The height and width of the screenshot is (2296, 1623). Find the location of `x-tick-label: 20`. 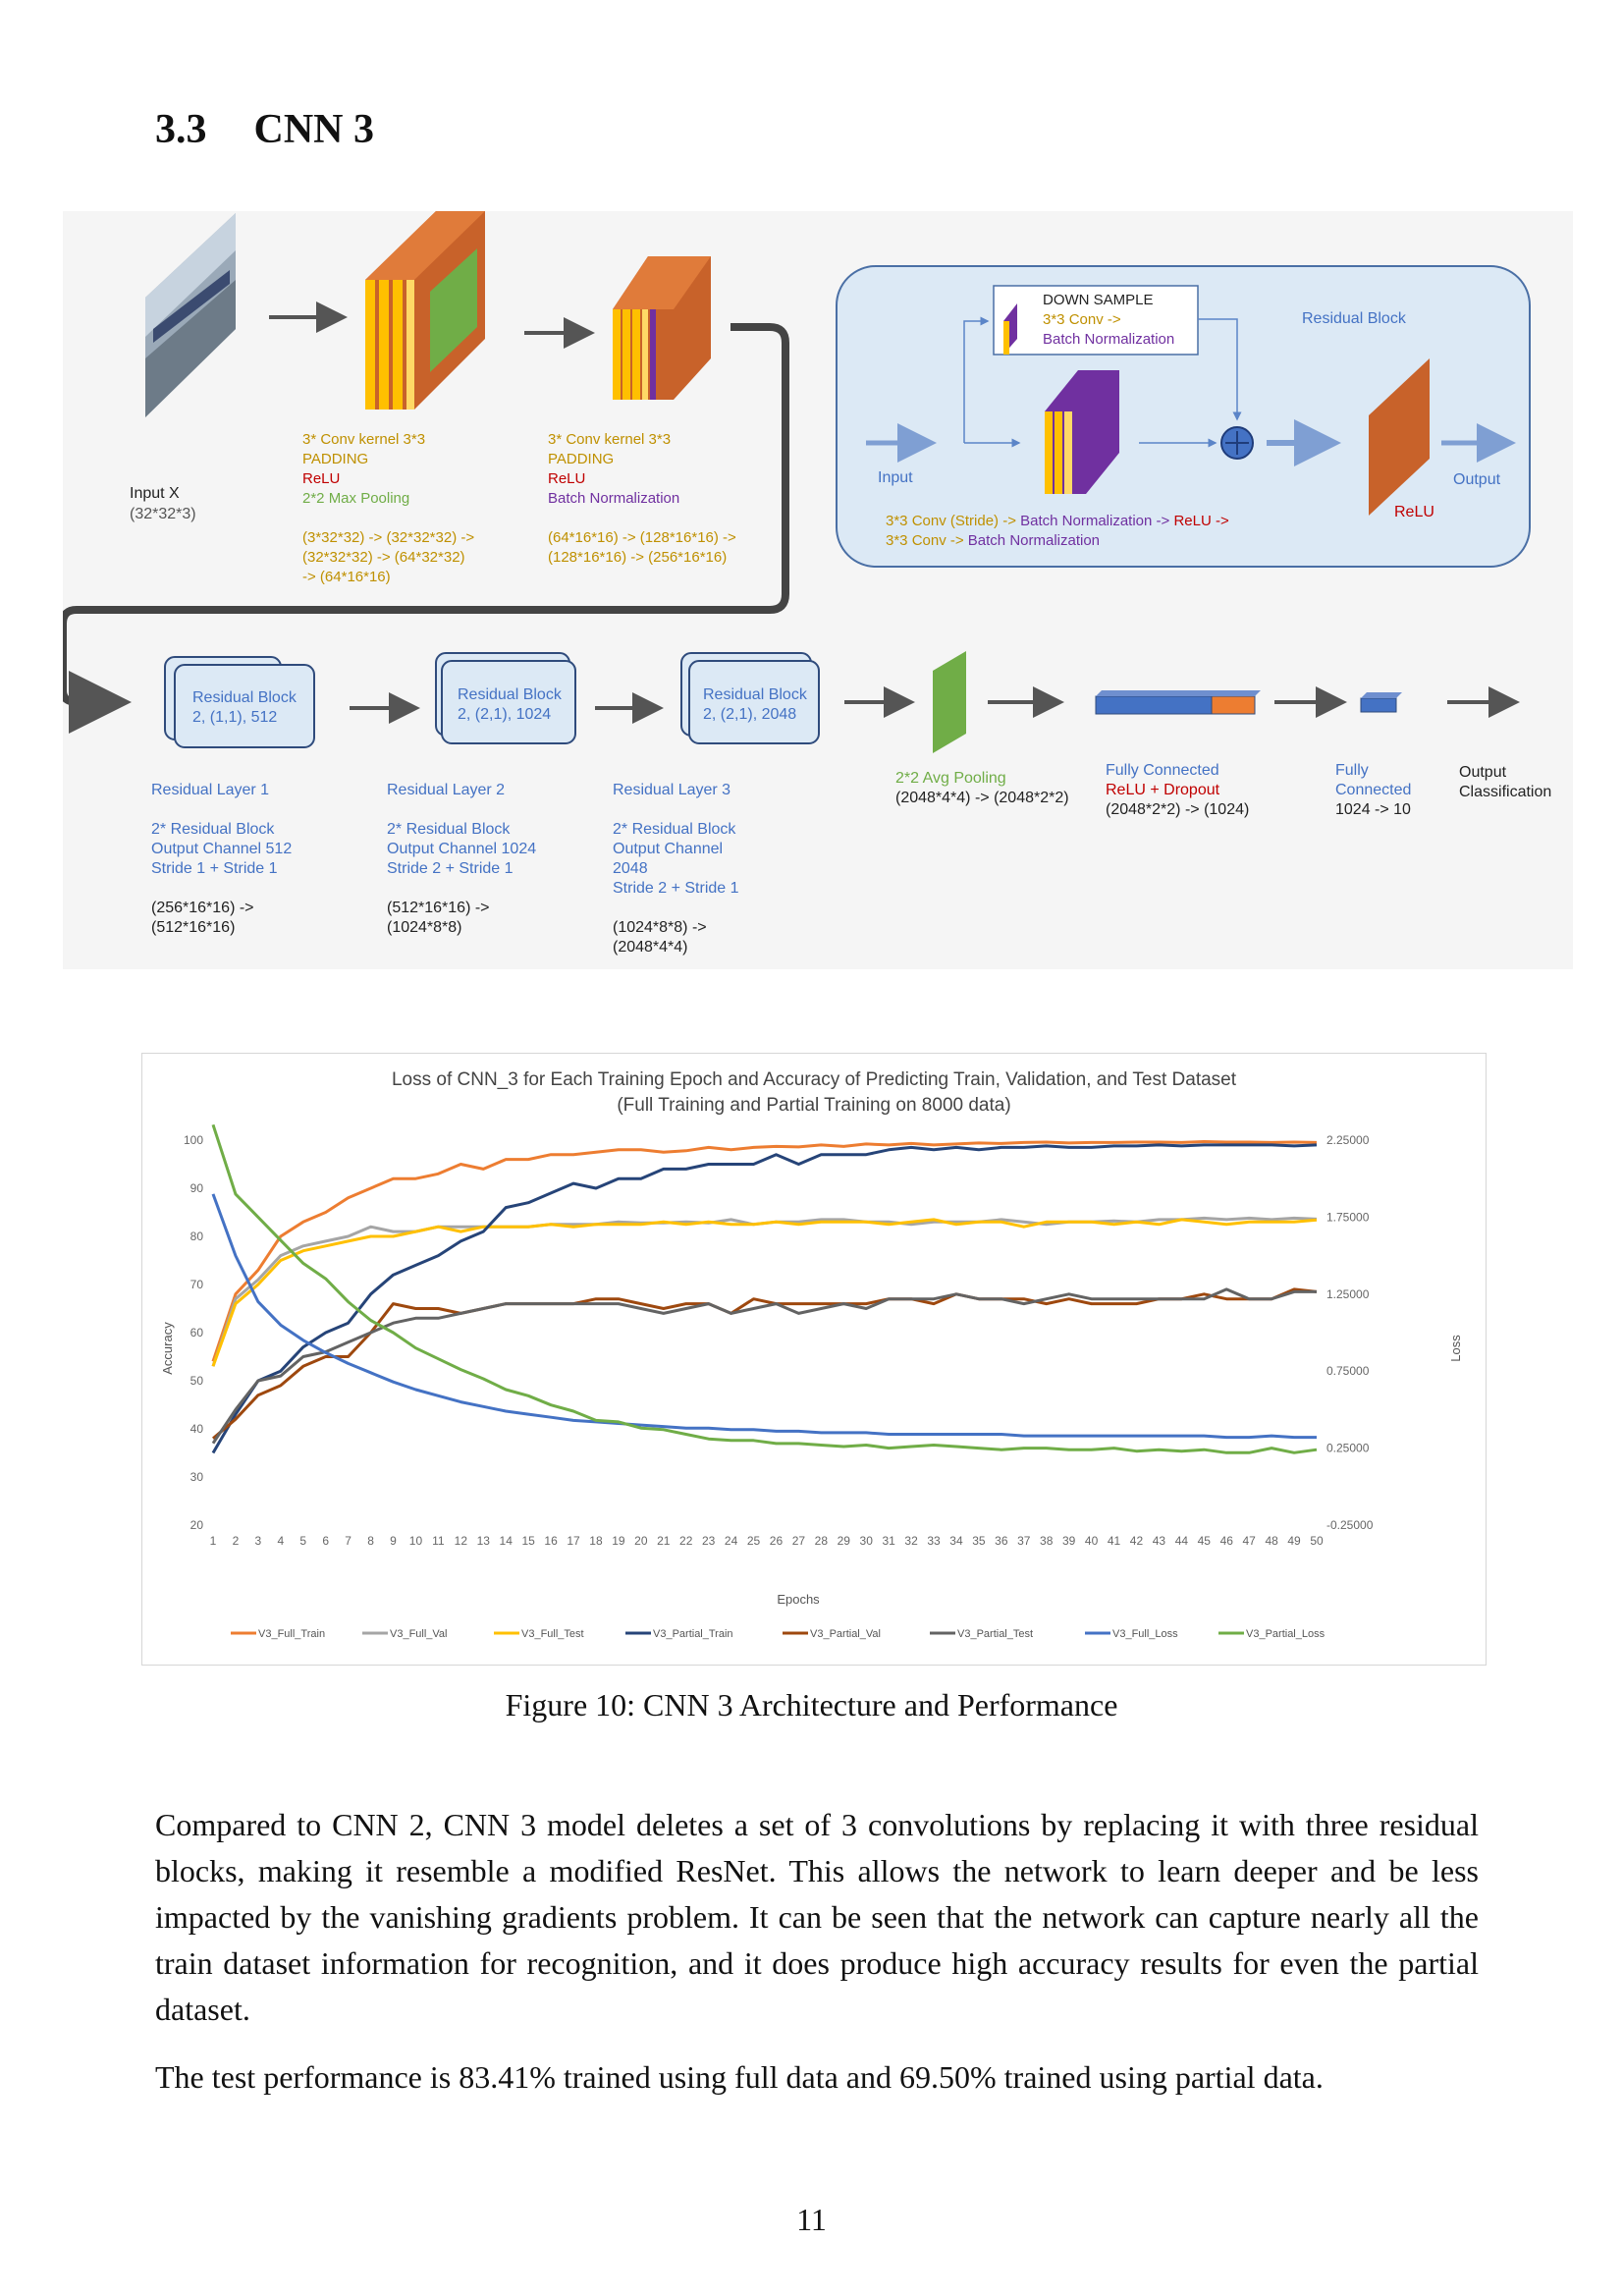

x-tick-label: 20 is located at coordinates (641, 1541).